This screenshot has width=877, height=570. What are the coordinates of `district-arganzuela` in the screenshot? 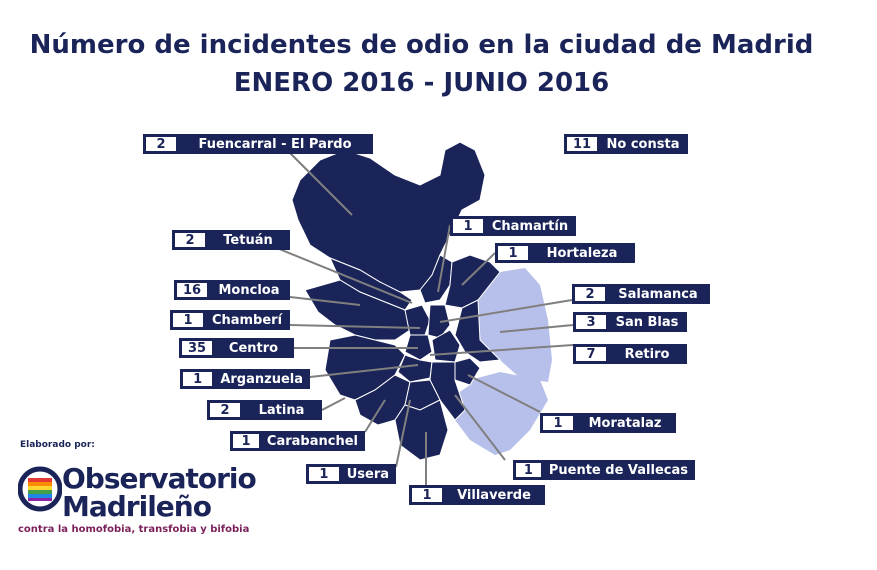 It's located at (415, 368).